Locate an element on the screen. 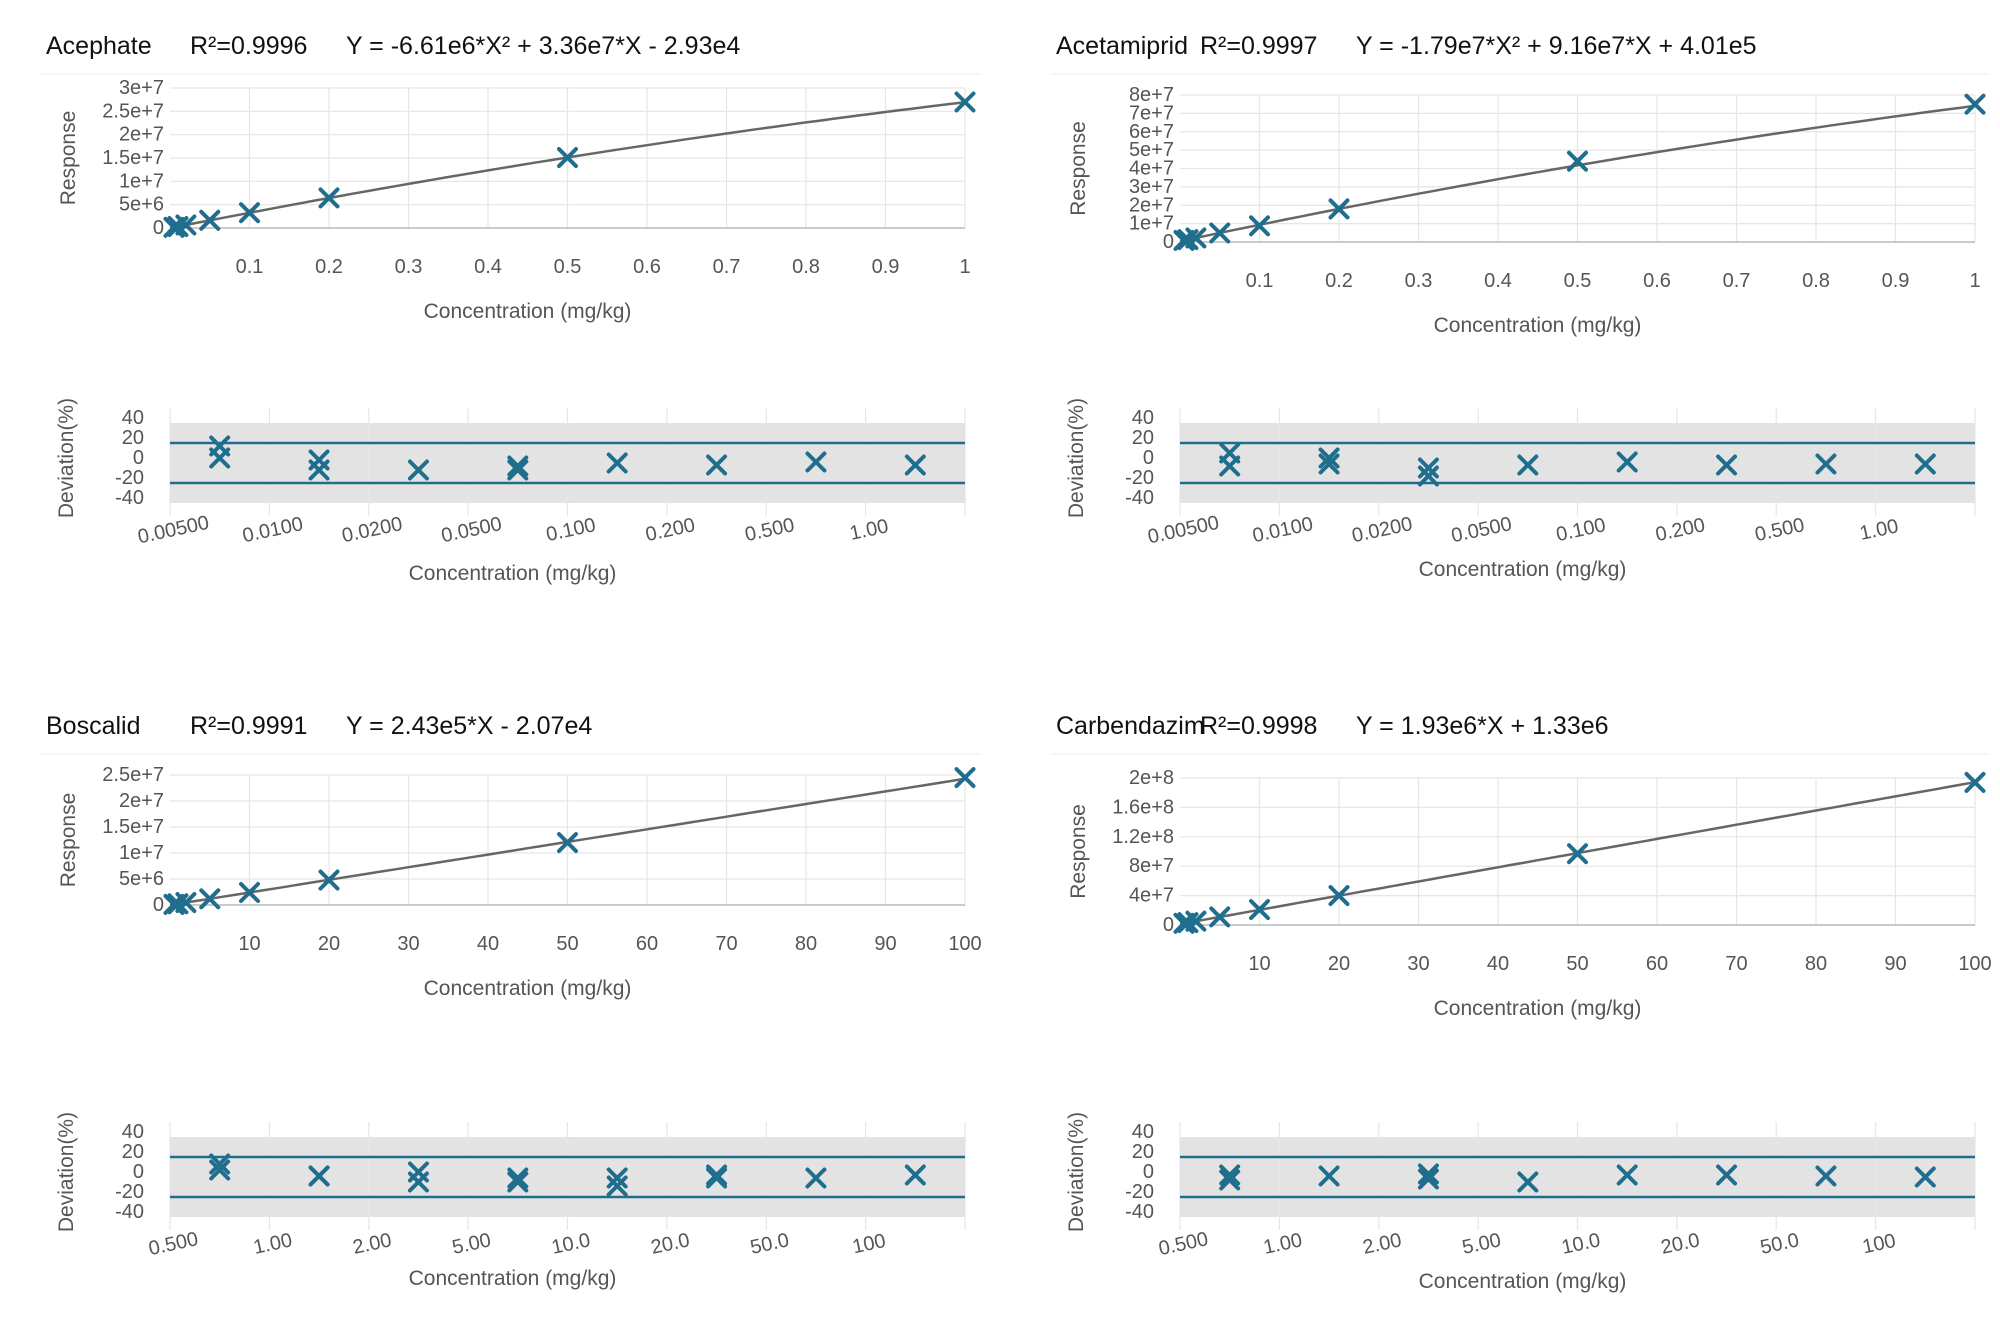  compound-name: Carbendazim is located at coordinates (1130, 726).